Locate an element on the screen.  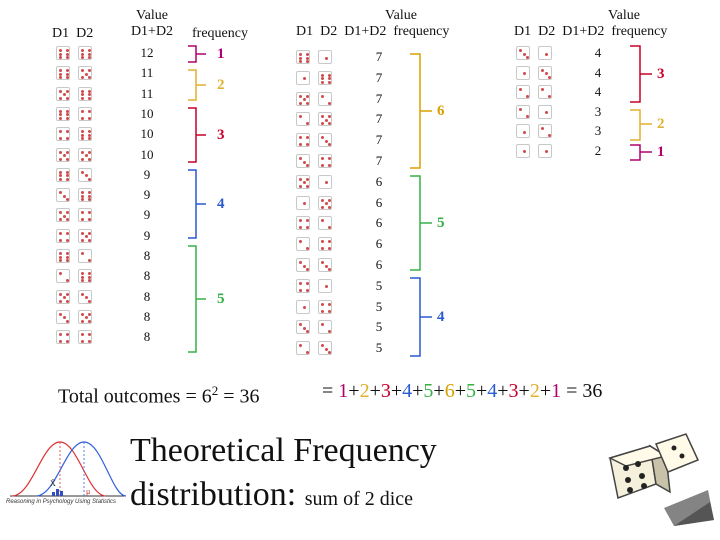
freq-col3-2: 2 is located at coordinates (661, 124).